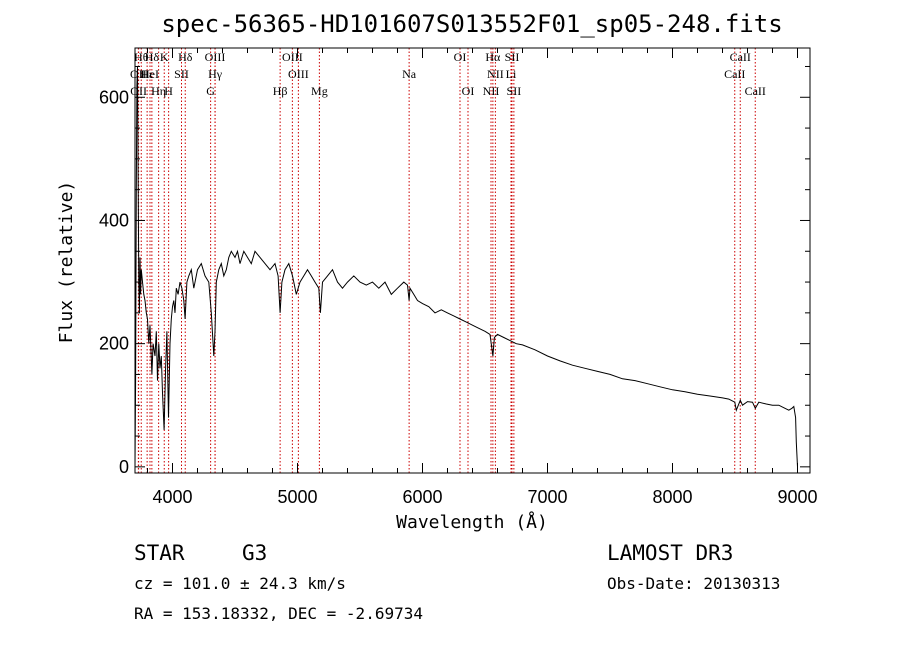 This screenshot has width=900, height=649. Describe the element at coordinates (240, 583) in the screenshot. I see `redshift-cz: cz = 101.0 ± 24.3 km/s` at that location.